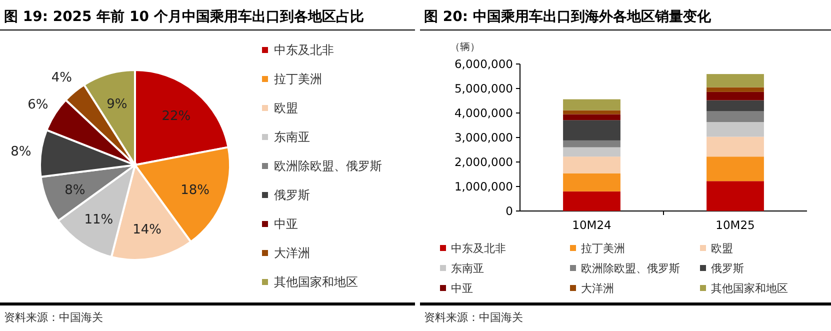 The image size is (831, 331). What do you see at coordinates (184, 16) in the screenshot?
I see `chart-title: 图 19: 2025 年前 10 个月中国乘用车出口到各地区占比` at bounding box center [184, 16].